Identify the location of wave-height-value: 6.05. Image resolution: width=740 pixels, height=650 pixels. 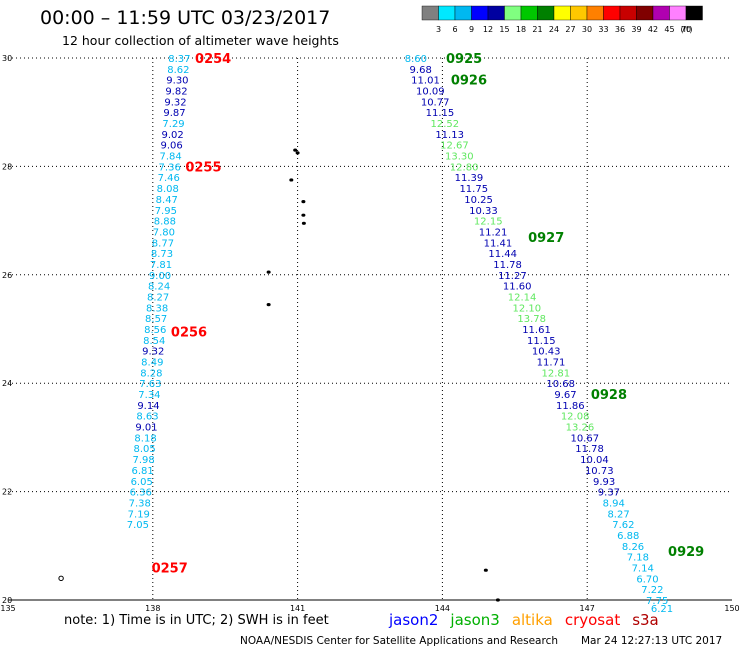
(142, 482).